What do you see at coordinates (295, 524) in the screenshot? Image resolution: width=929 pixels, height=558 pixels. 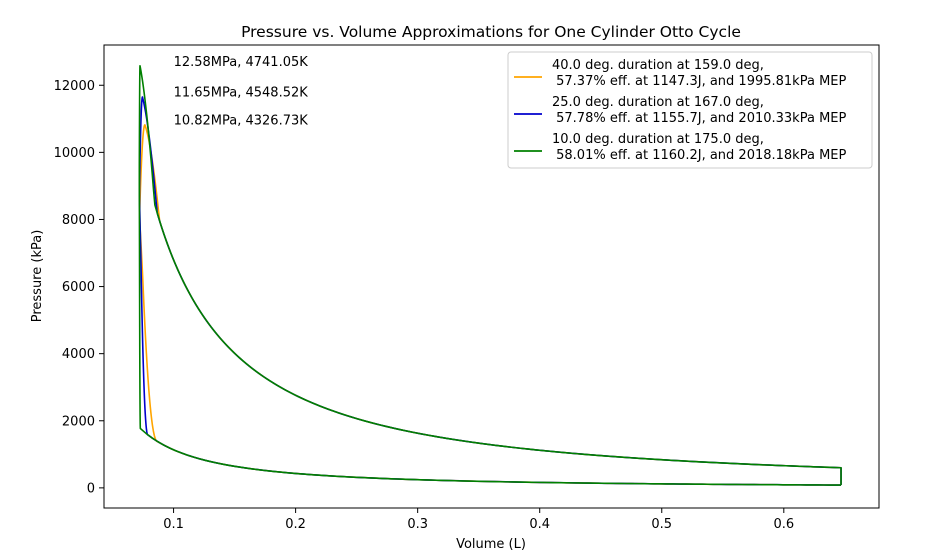 I see `x-tick-label: 0.2` at bounding box center [295, 524].